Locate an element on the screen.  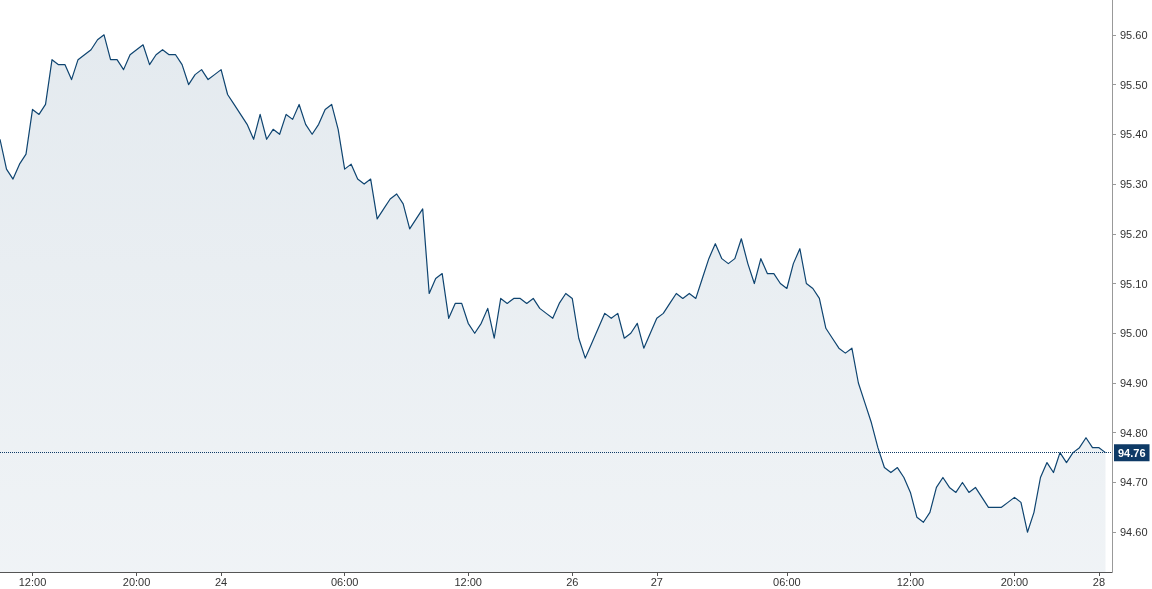
ref-line-label: 94.76 is located at coordinates (1132, 452).